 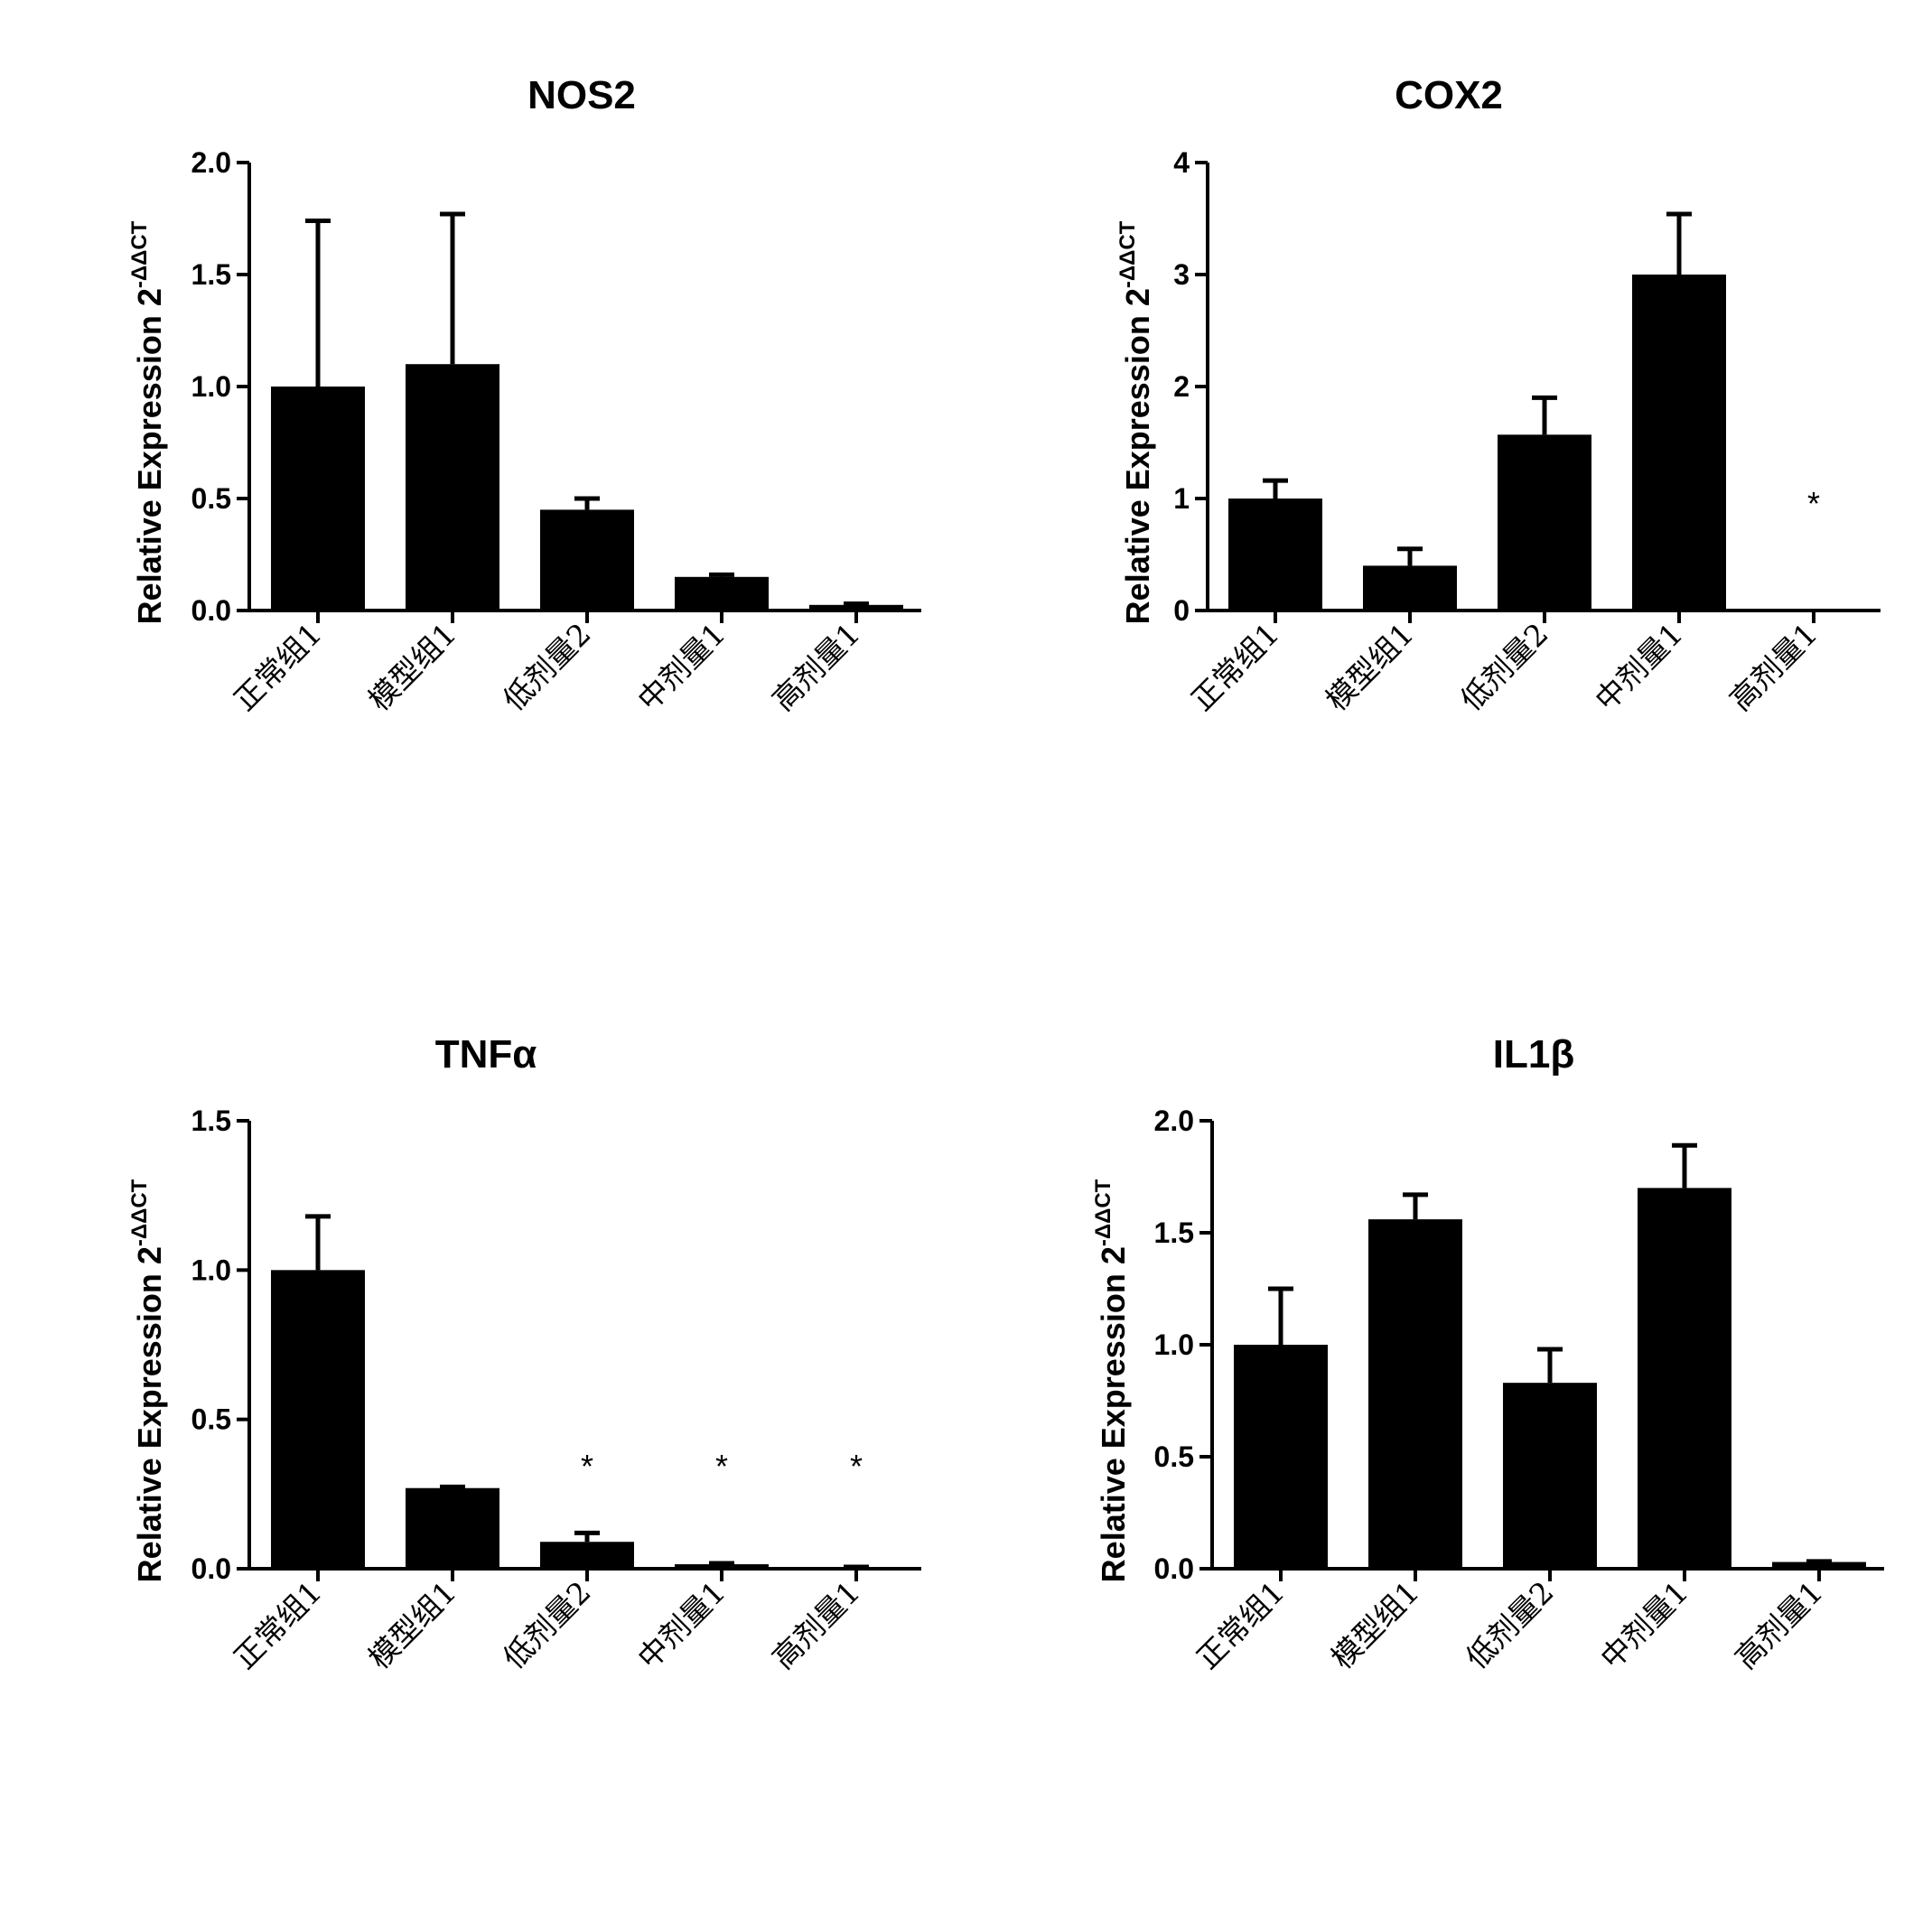 I want to click on y-tick-label: 4, so click(x=1181, y=162).